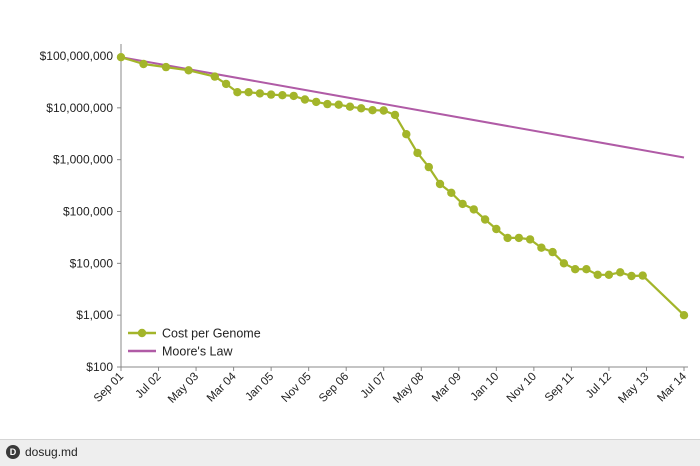 This screenshot has width=700, height=466. Describe the element at coordinates (485, 387) in the screenshot. I see `x-tick-label: Jan 10` at that location.